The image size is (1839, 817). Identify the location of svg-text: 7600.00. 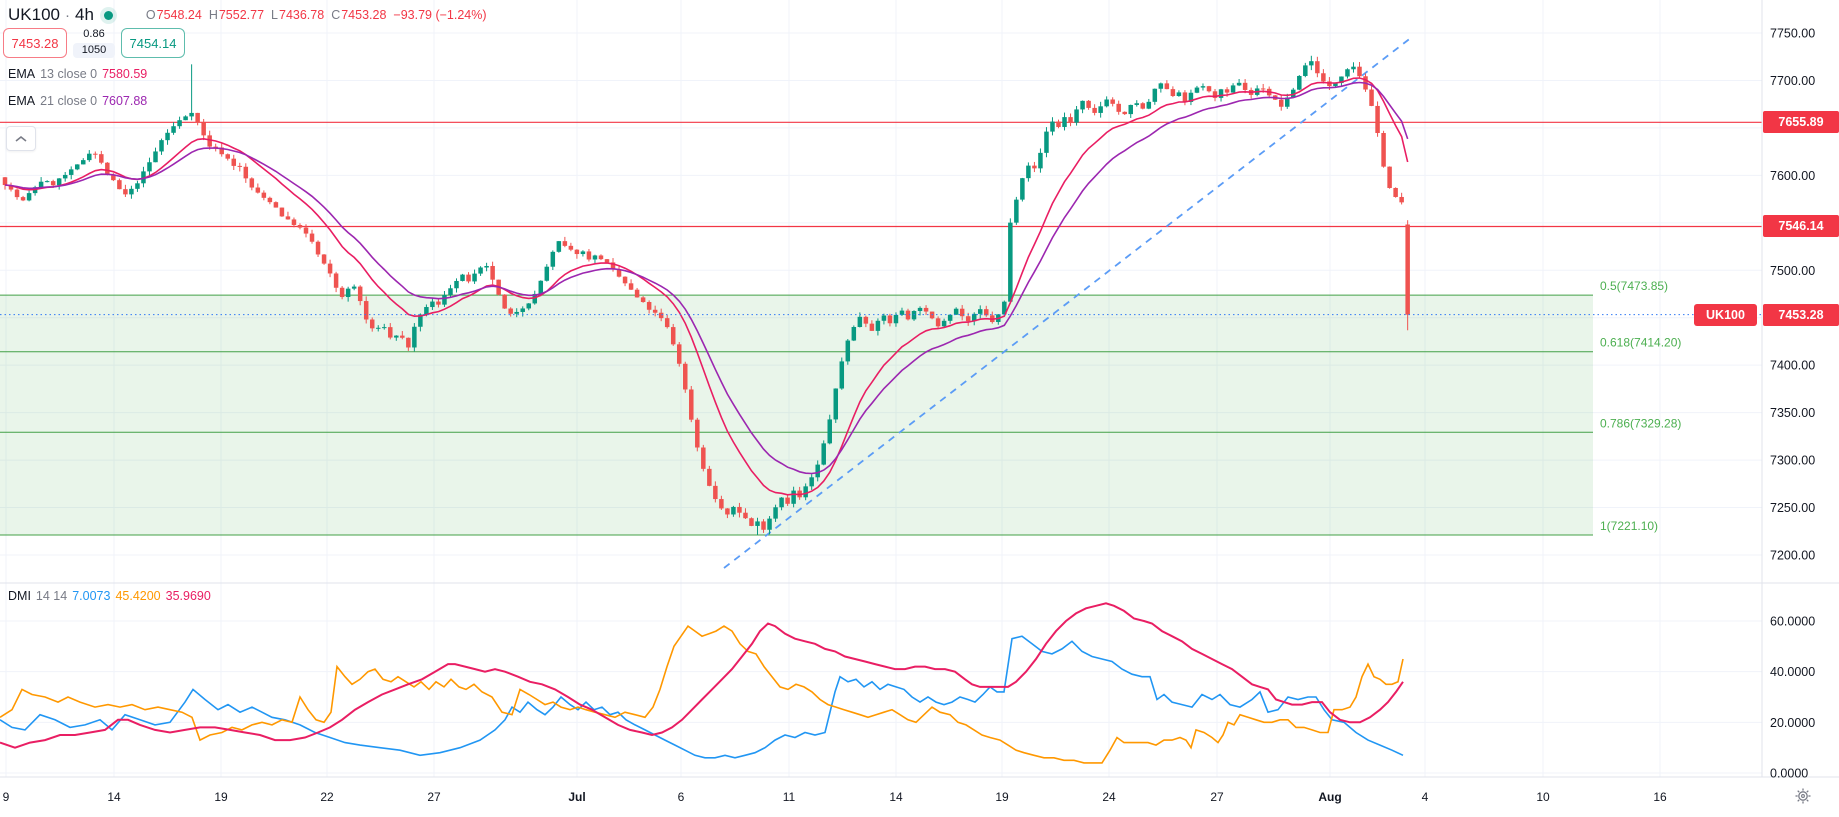
(1792, 176).